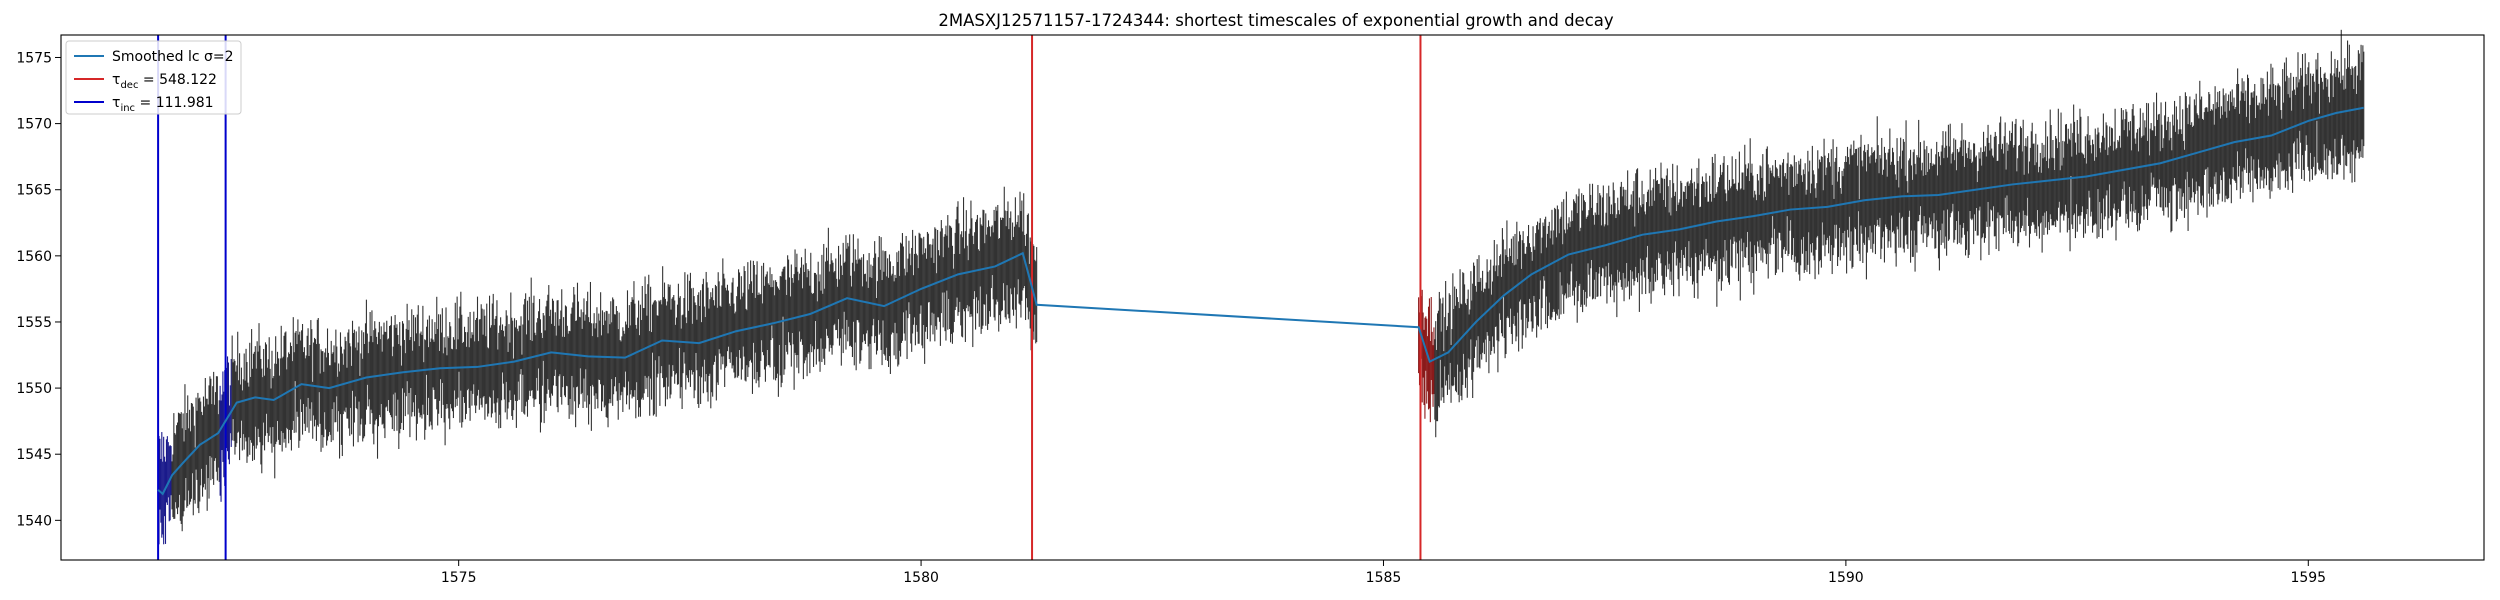  I want to click on y-tick-label: 1565, so click(34, 191).